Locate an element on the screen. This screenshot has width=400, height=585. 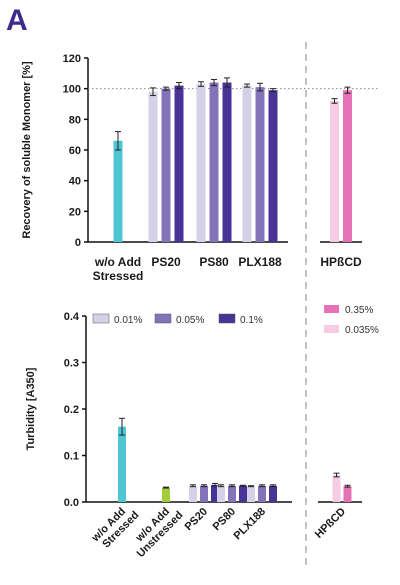
panel-letter: A is located at coordinates (17, 20).